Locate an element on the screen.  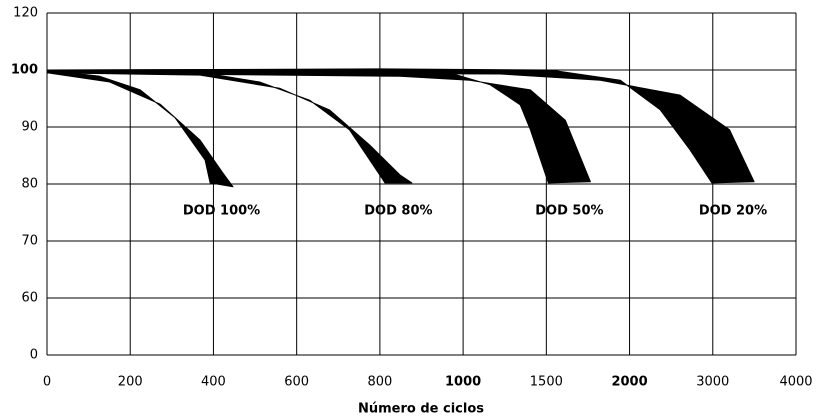
x-tick-label: 400 is located at coordinates (213, 382).